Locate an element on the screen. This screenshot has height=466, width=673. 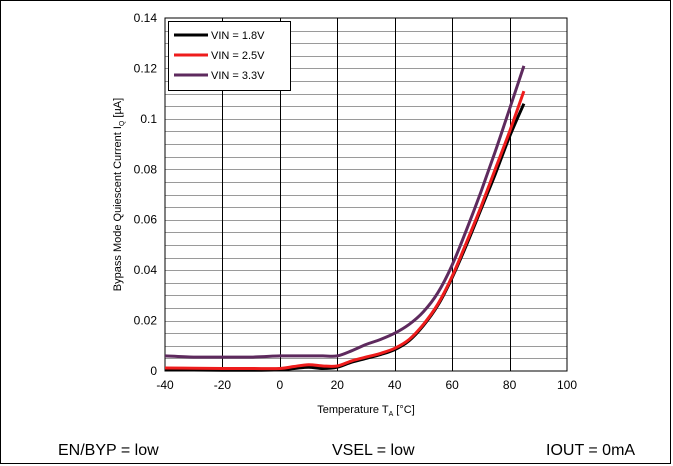
y-tick-label: 0.1 is located at coordinates (148, 119).